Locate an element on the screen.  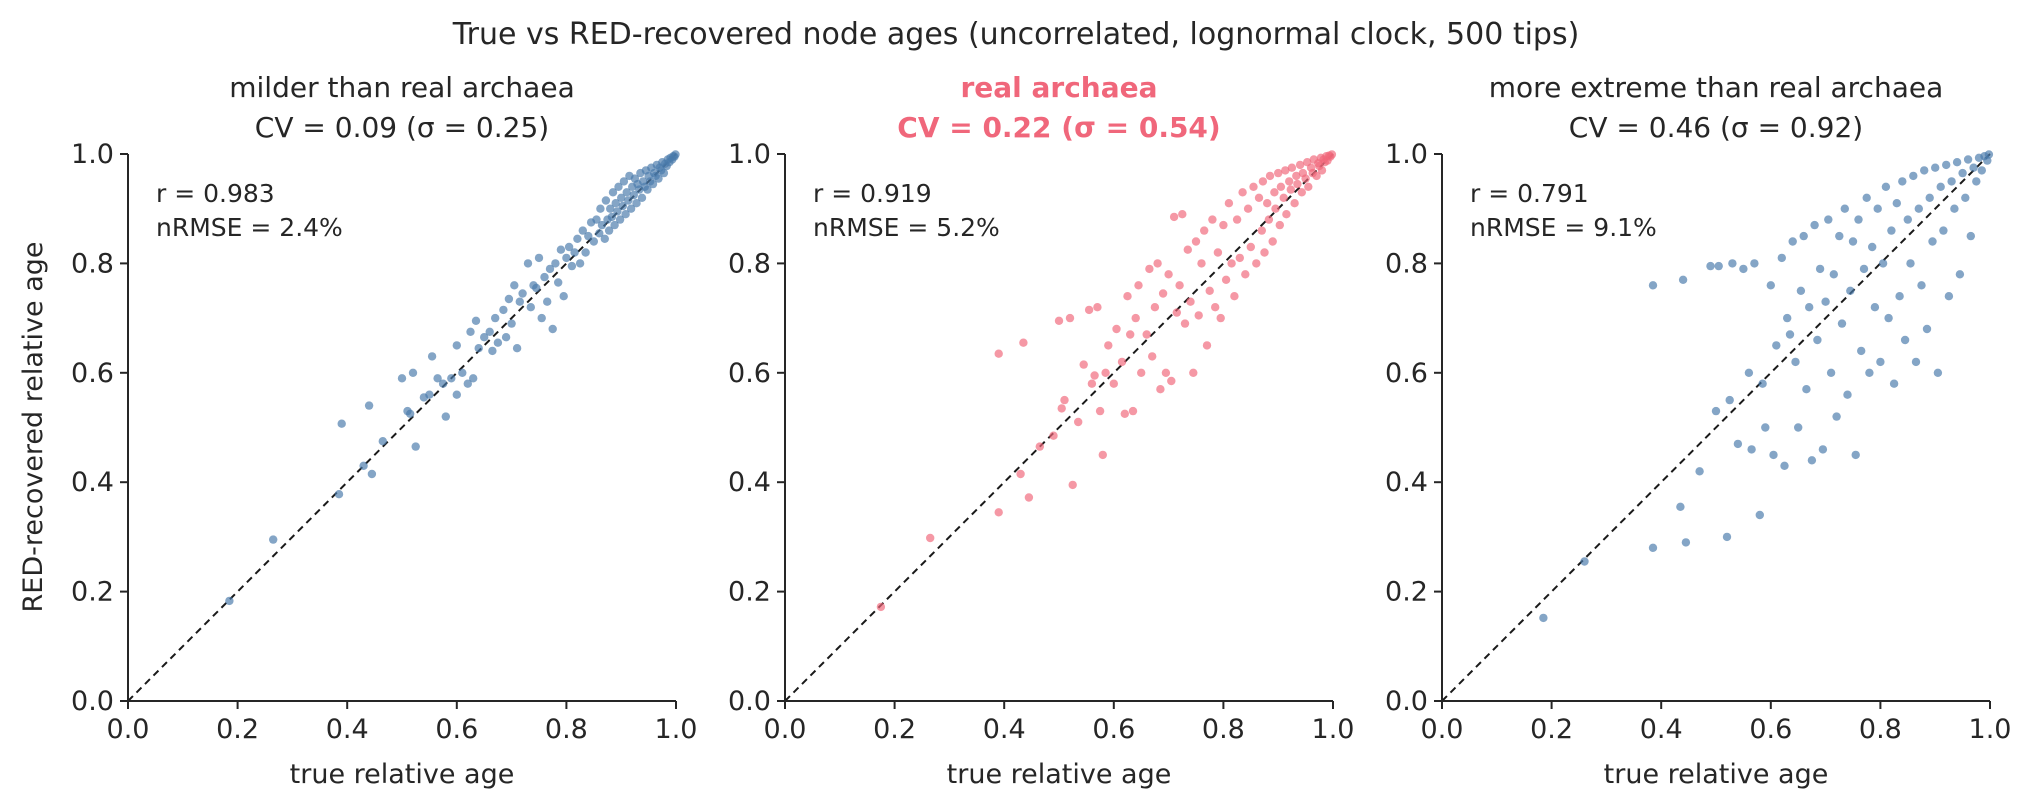
stat-r: r = 0.791 is located at coordinates (1529, 193).